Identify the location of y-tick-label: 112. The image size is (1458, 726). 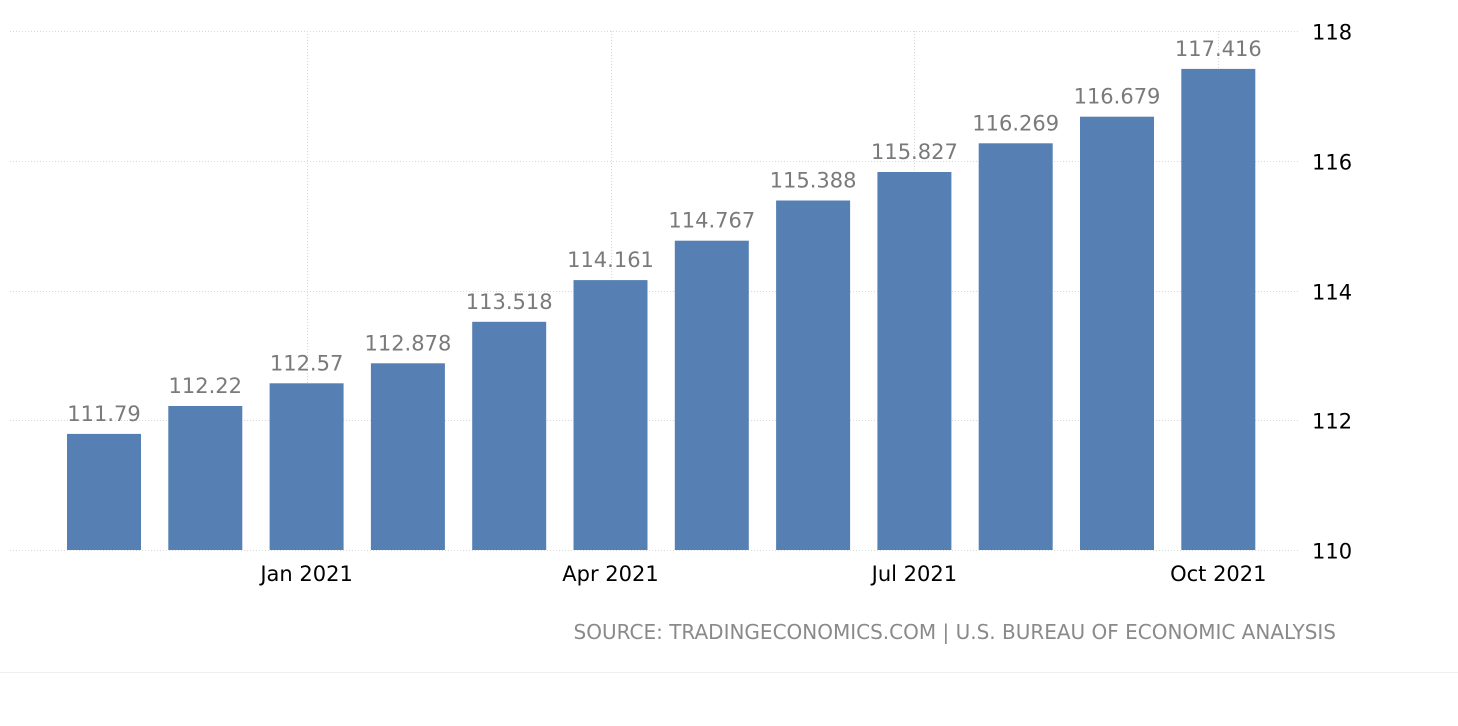
(1332, 422).